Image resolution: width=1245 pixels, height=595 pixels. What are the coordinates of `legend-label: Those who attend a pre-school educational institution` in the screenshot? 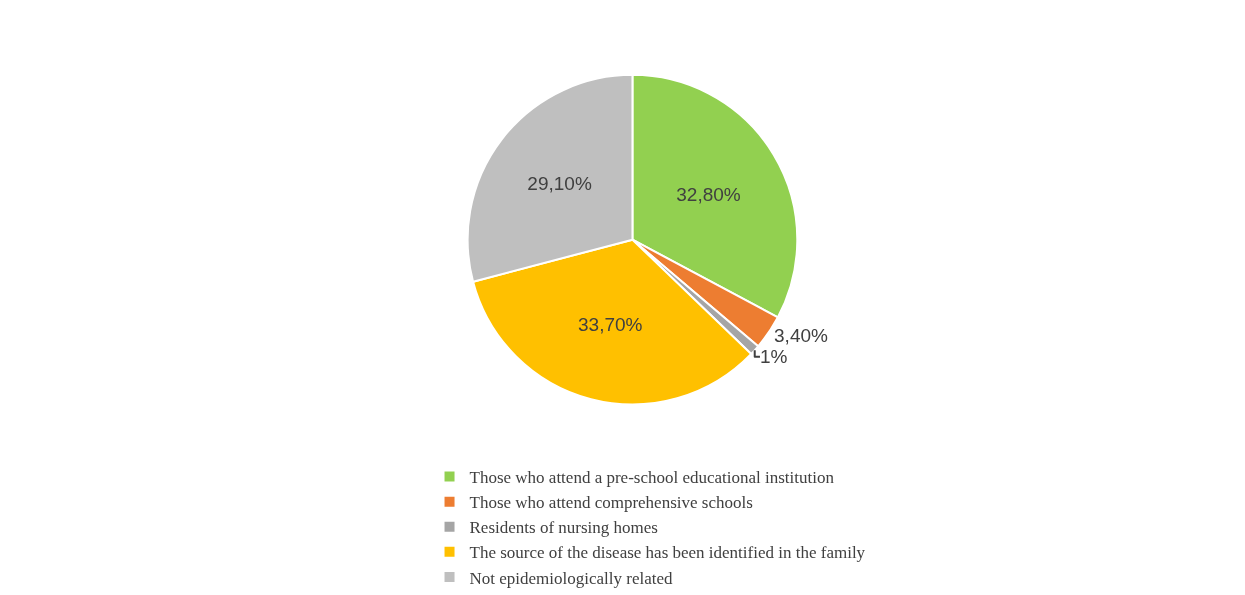 It's located at (652, 478).